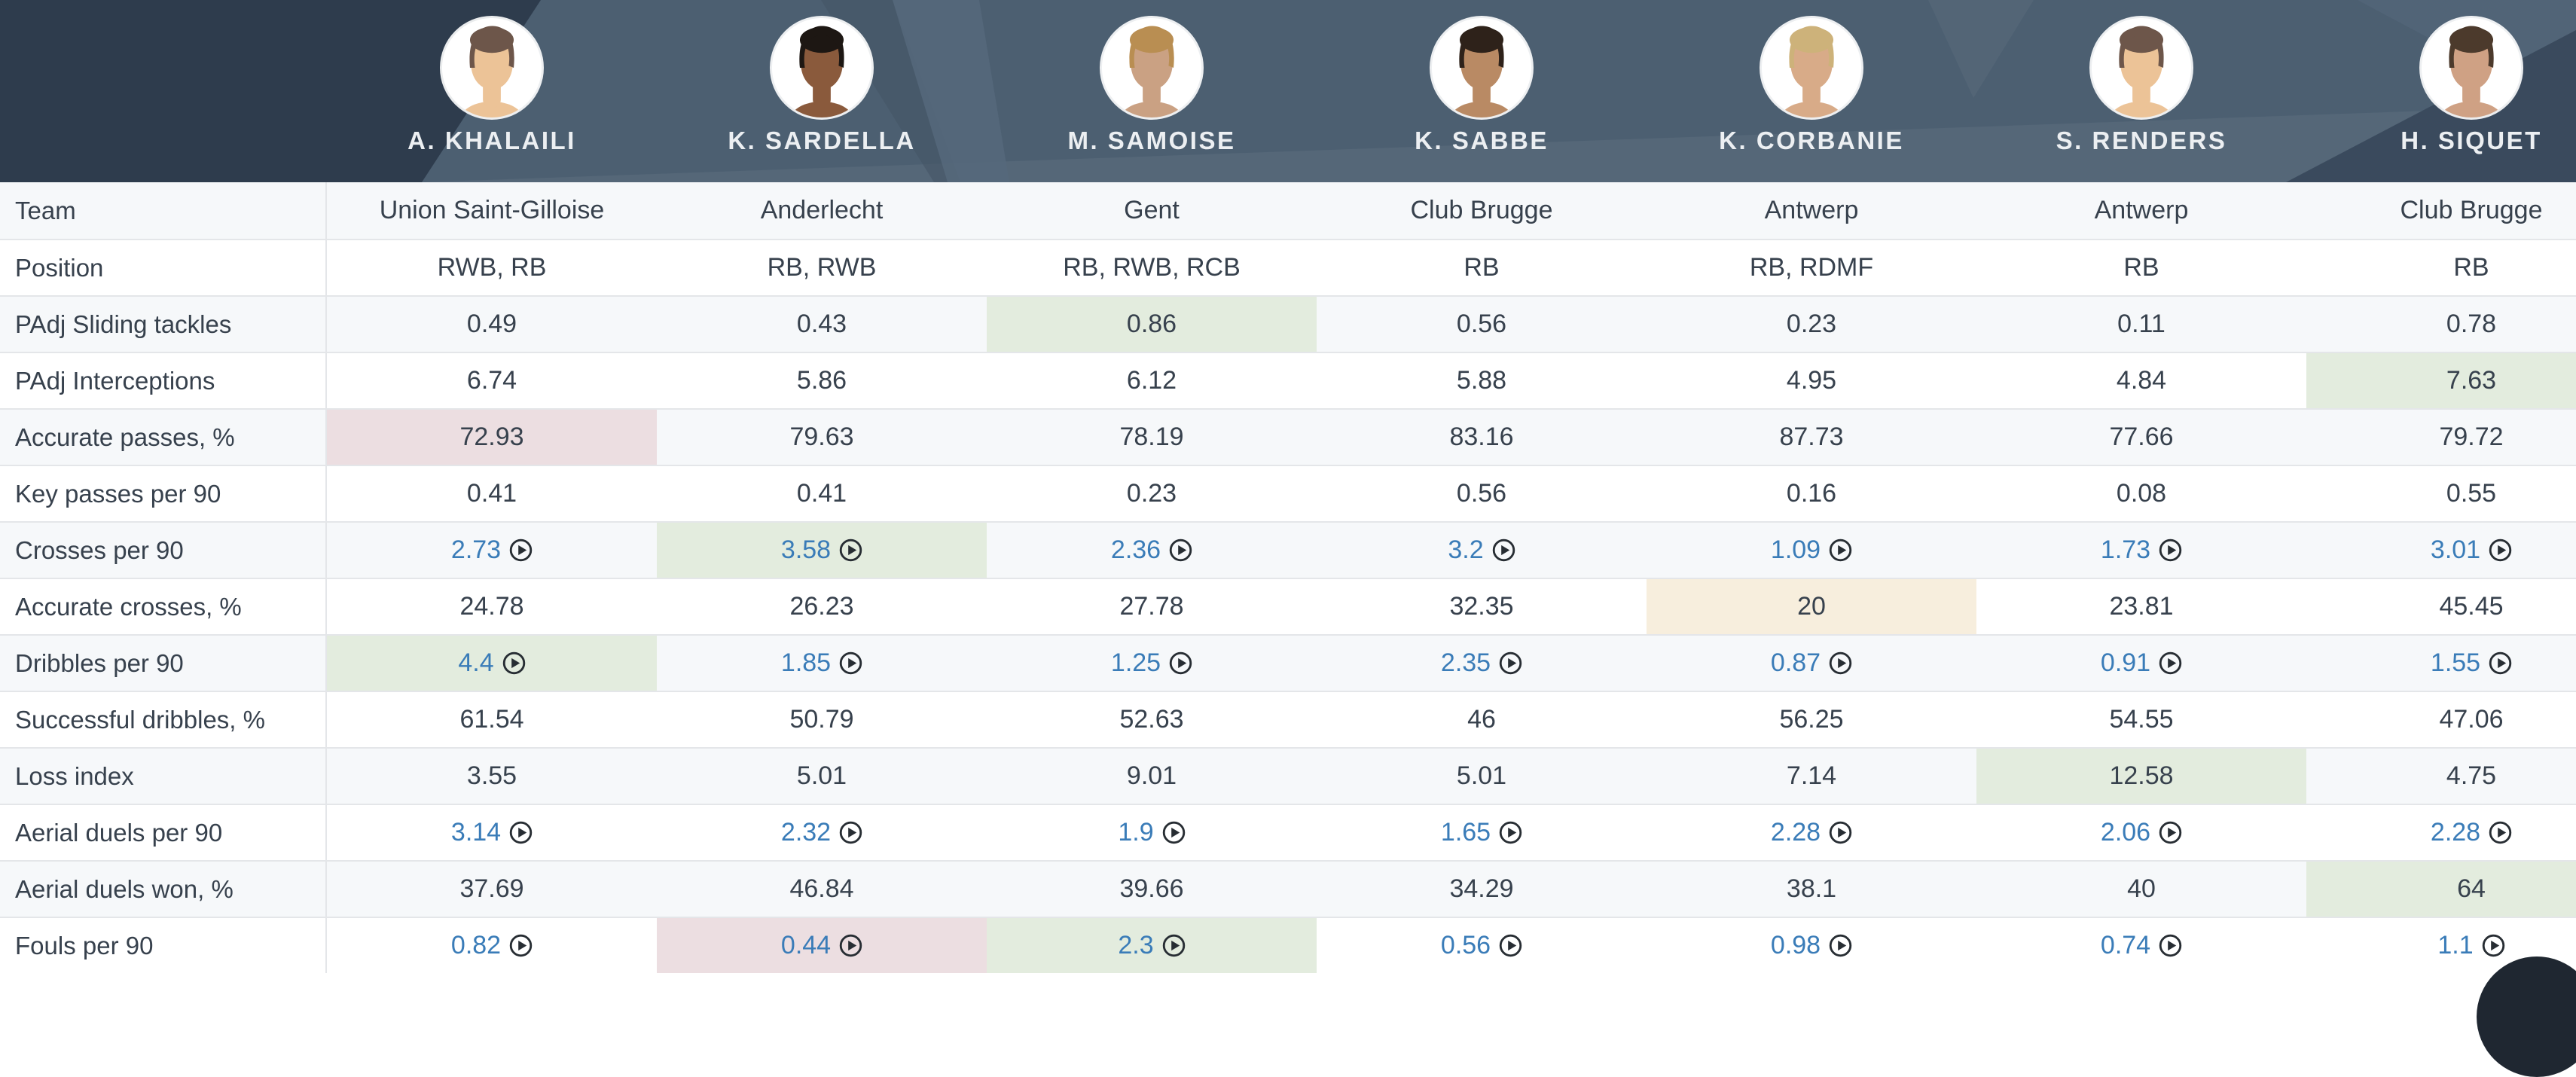 This screenshot has height=1077, width=2576. Describe the element at coordinates (492, 606) in the screenshot. I see `stat-value: 24.78` at that location.